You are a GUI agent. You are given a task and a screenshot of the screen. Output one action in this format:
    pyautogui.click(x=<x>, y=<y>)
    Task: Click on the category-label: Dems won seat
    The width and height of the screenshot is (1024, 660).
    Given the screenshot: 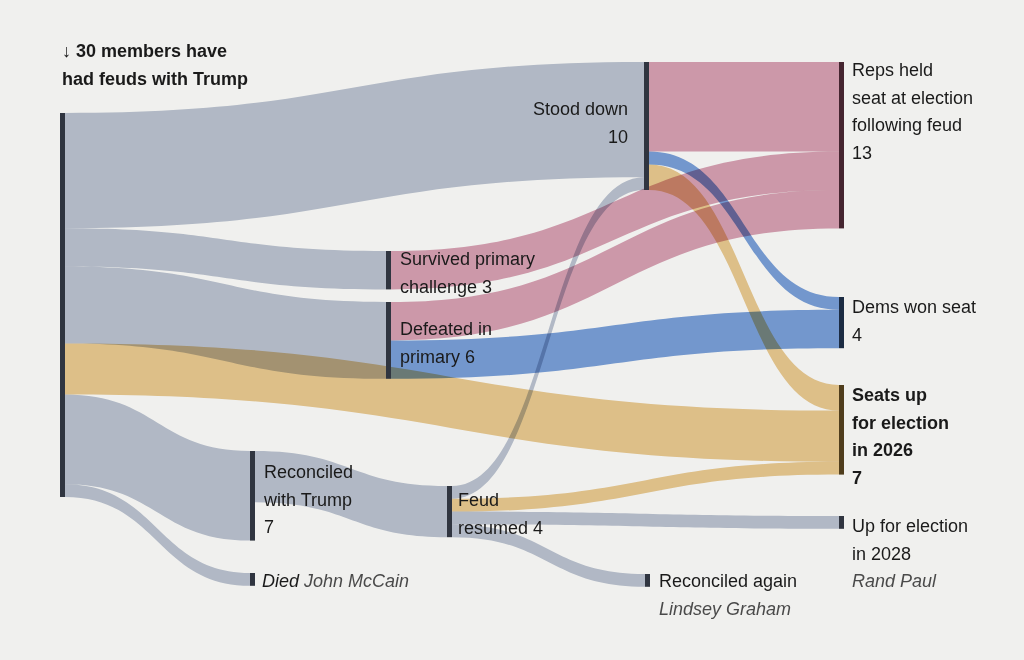 What is the action you would take?
    pyautogui.click(x=914, y=307)
    